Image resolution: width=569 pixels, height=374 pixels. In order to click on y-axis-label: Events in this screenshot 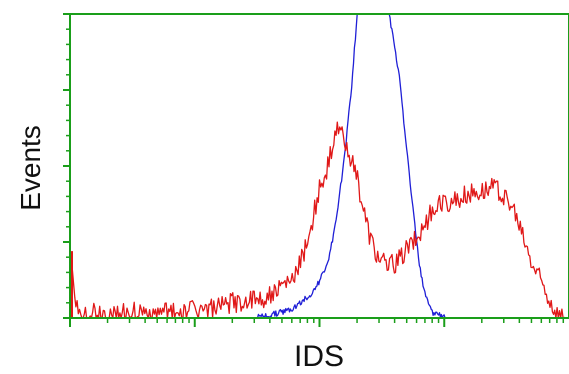, I will do `click(30, 168)`.